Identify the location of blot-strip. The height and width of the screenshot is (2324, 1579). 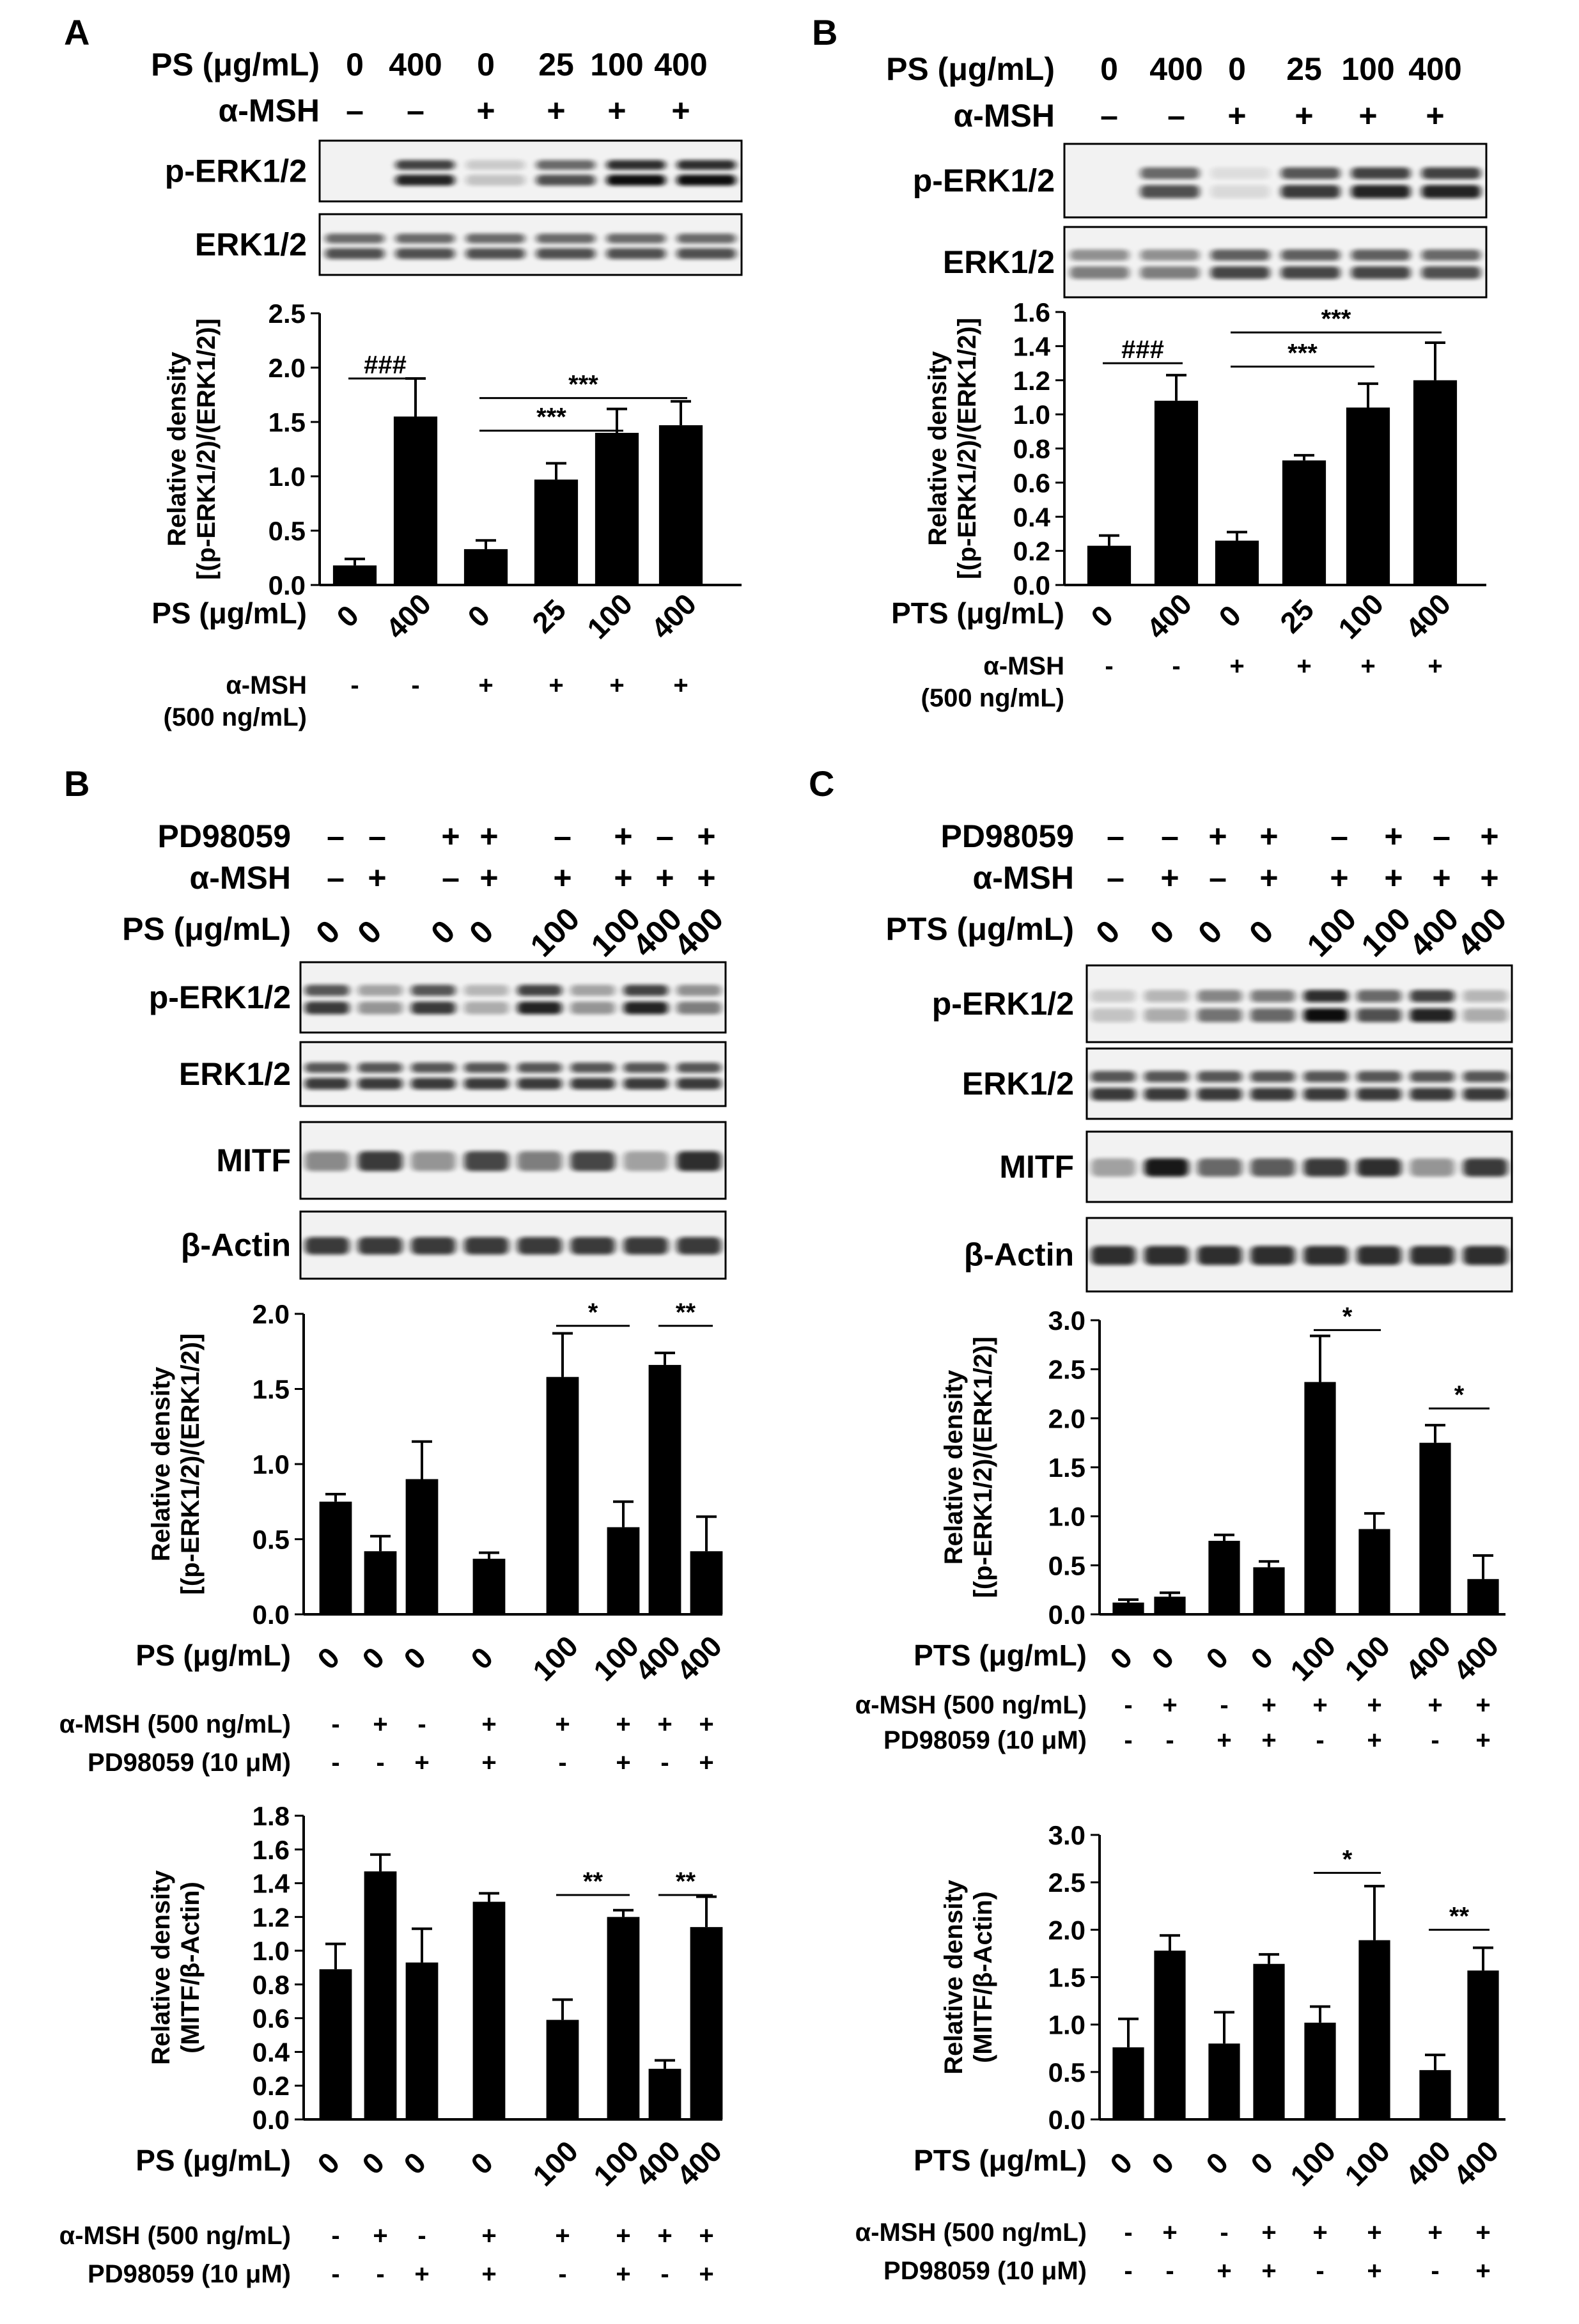
(530, 244).